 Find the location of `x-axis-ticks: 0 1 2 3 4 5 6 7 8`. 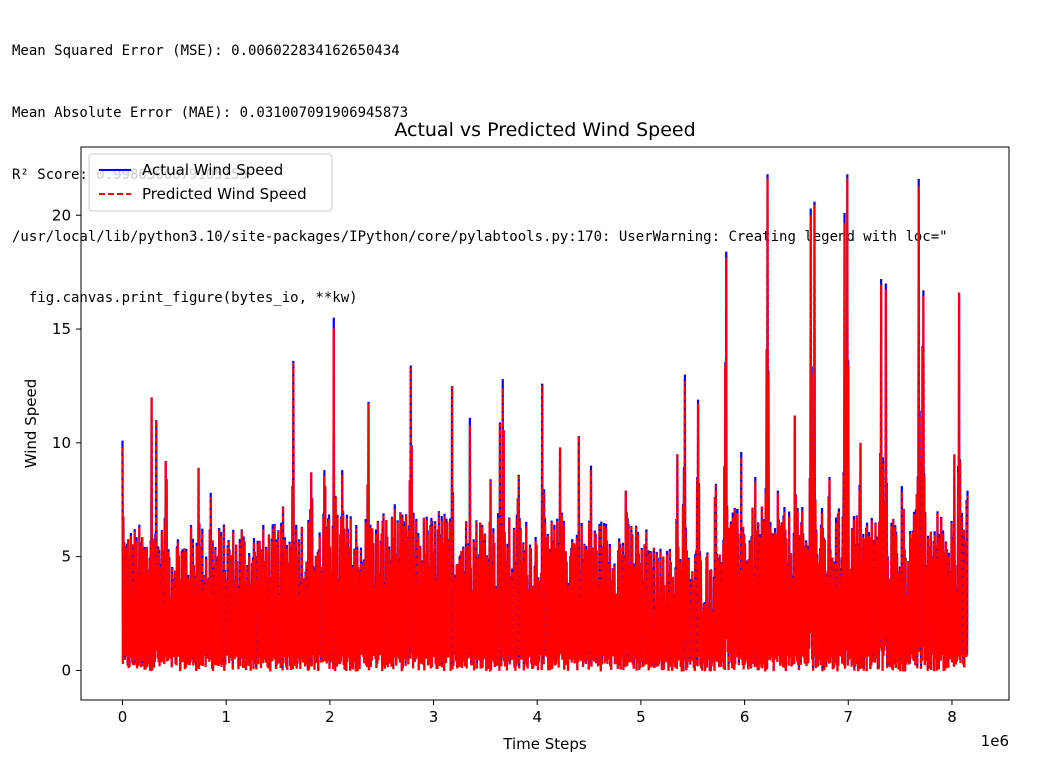

x-axis-ticks: 0 1 2 3 4 5 6 7 8 is located at coordinates (537, 713).